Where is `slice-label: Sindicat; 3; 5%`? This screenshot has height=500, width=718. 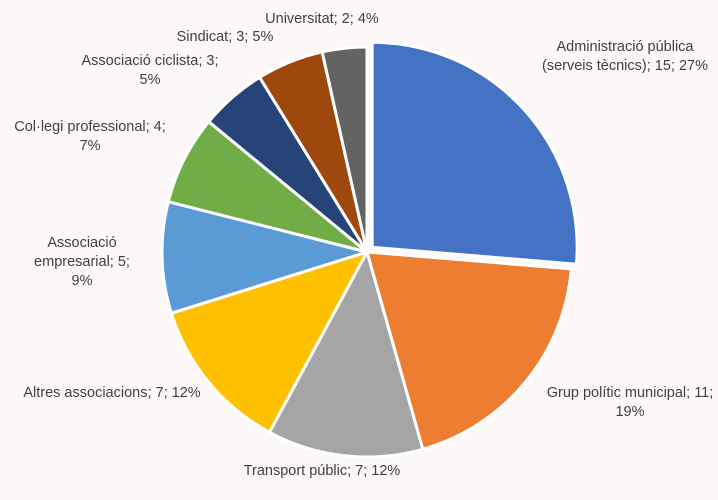 slice-label: Sindicat; 3; 5% is located at coordinates (225, 37).